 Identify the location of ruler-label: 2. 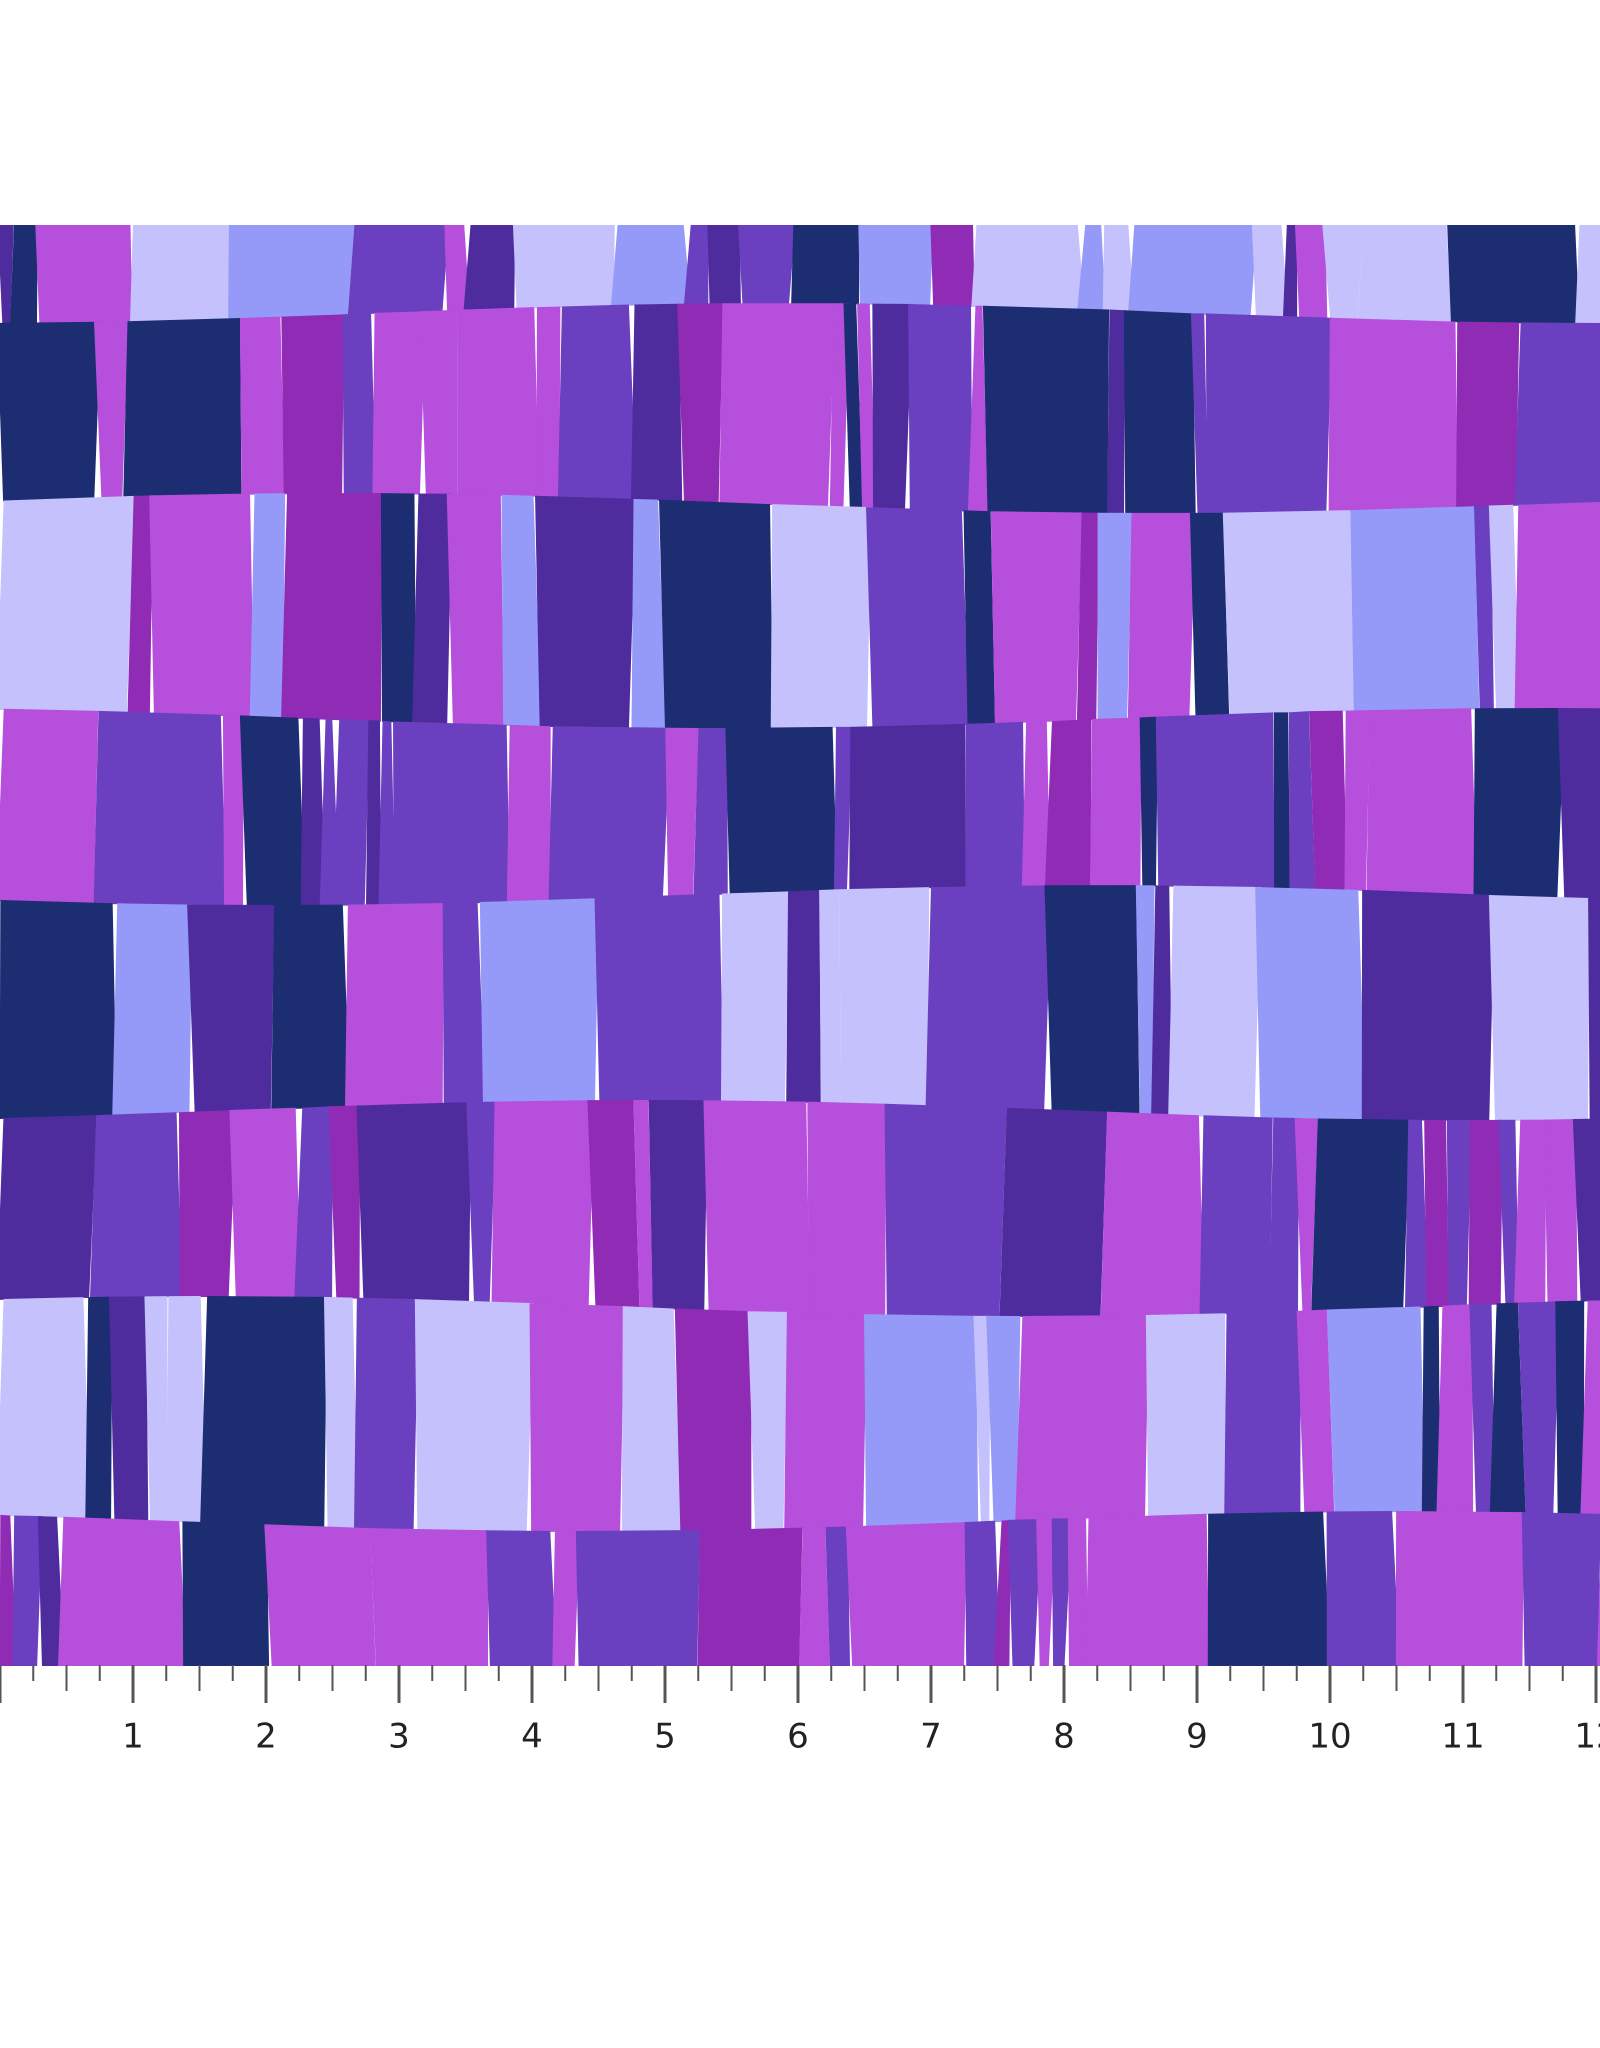
(266, 1737).